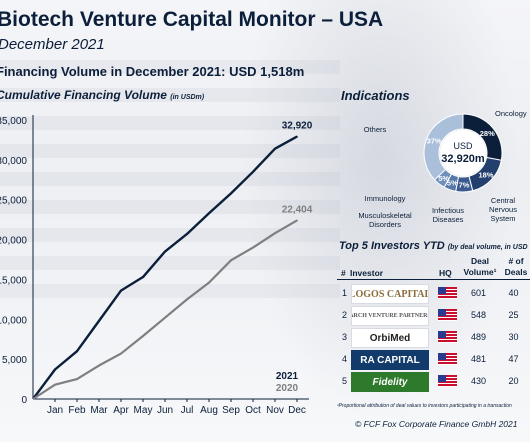  I want to click on copyright: © FCF Fox Corporate Finance GmbH 2021, so click(436, 424).